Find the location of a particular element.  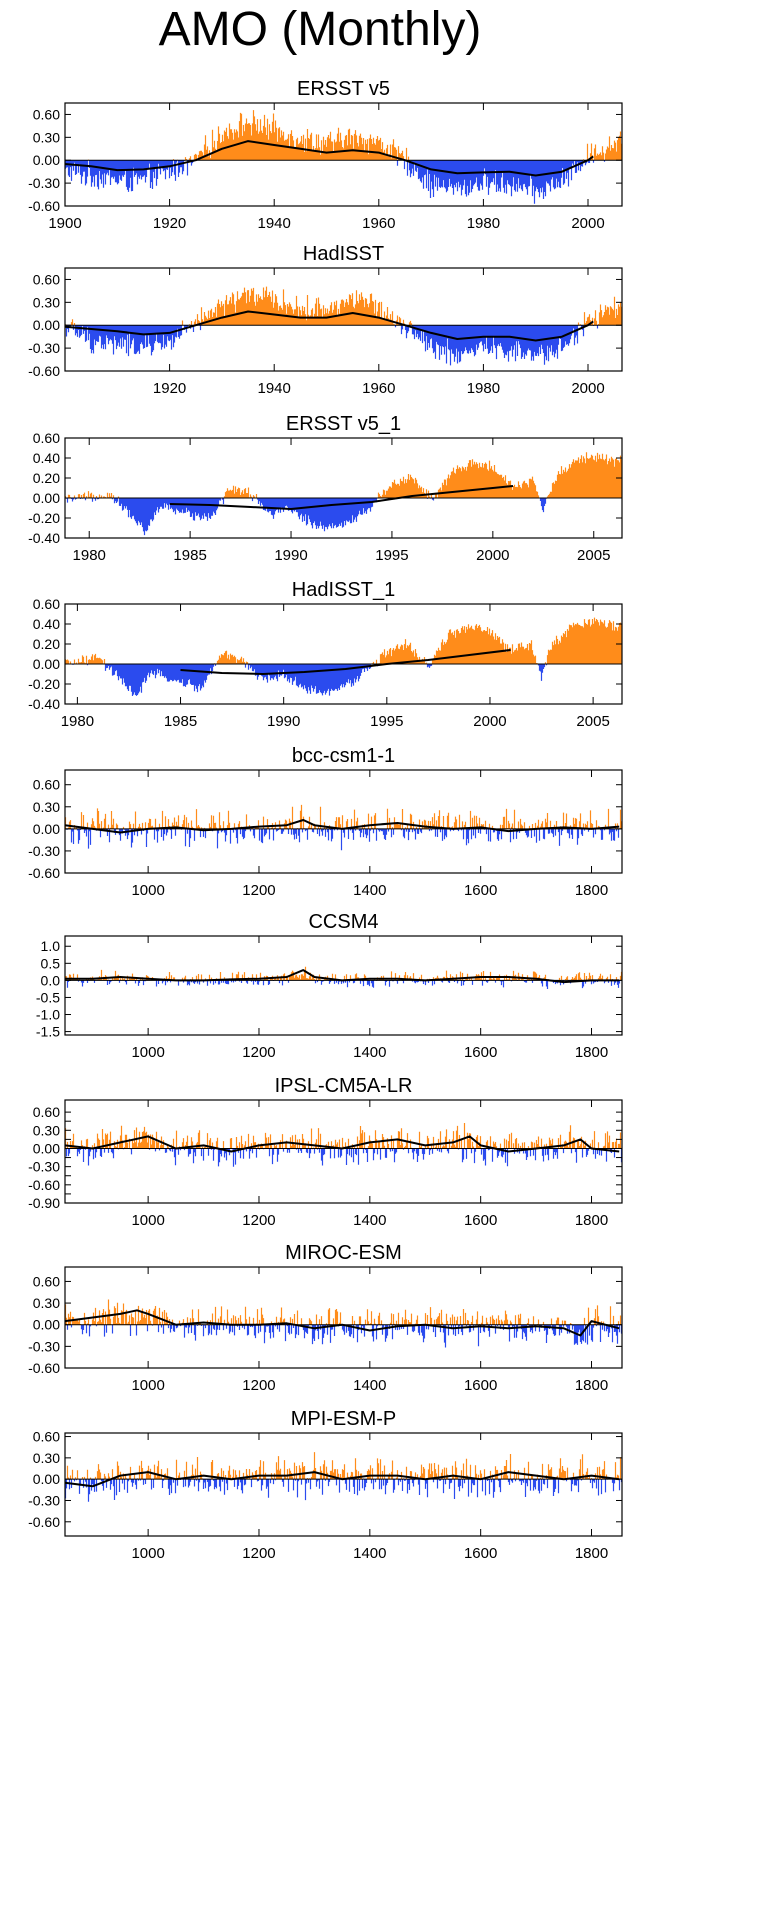

y-tick-label: 0.40 is located at coordinates (46, 624).